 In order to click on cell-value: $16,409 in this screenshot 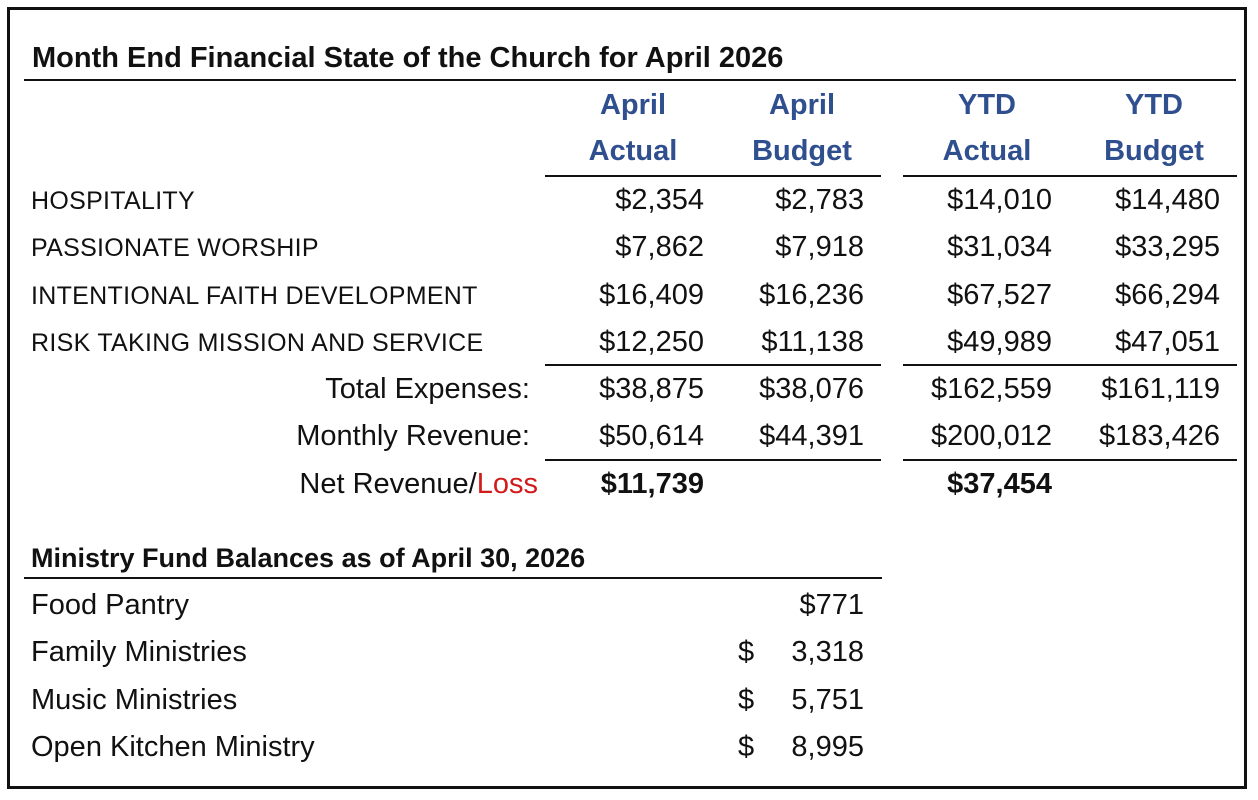, I will do `click(651, 295)`.